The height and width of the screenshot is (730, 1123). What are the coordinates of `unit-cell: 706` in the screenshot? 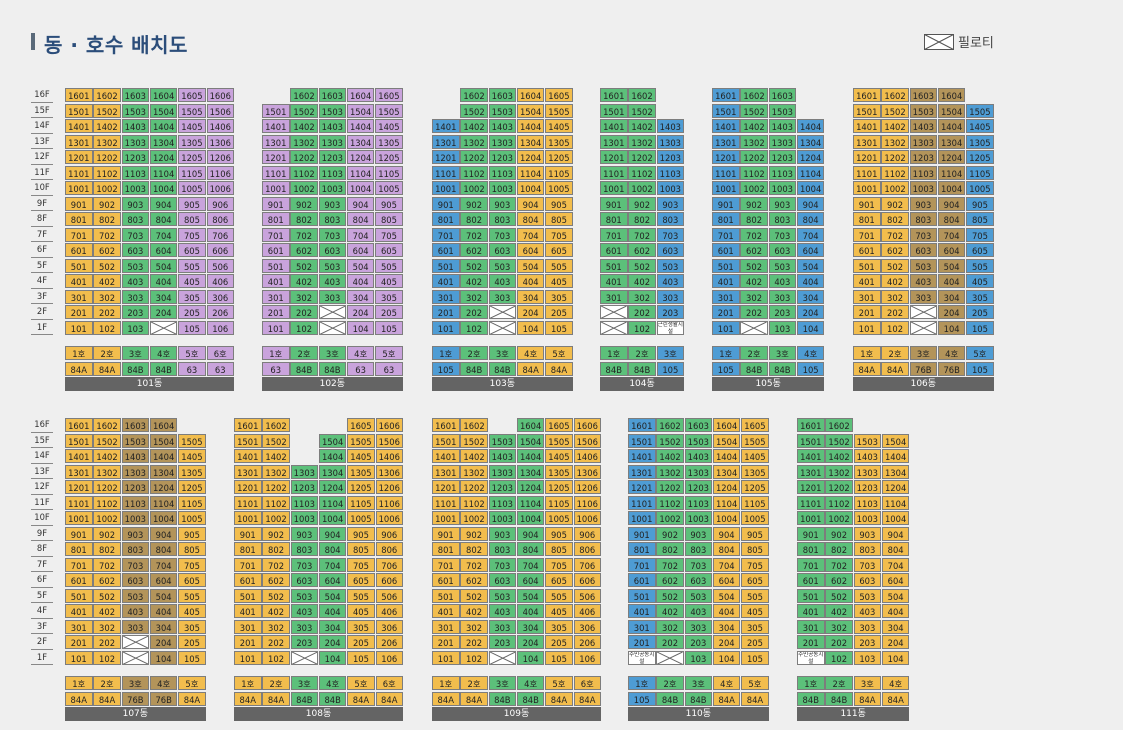 It's located at (389, 564).